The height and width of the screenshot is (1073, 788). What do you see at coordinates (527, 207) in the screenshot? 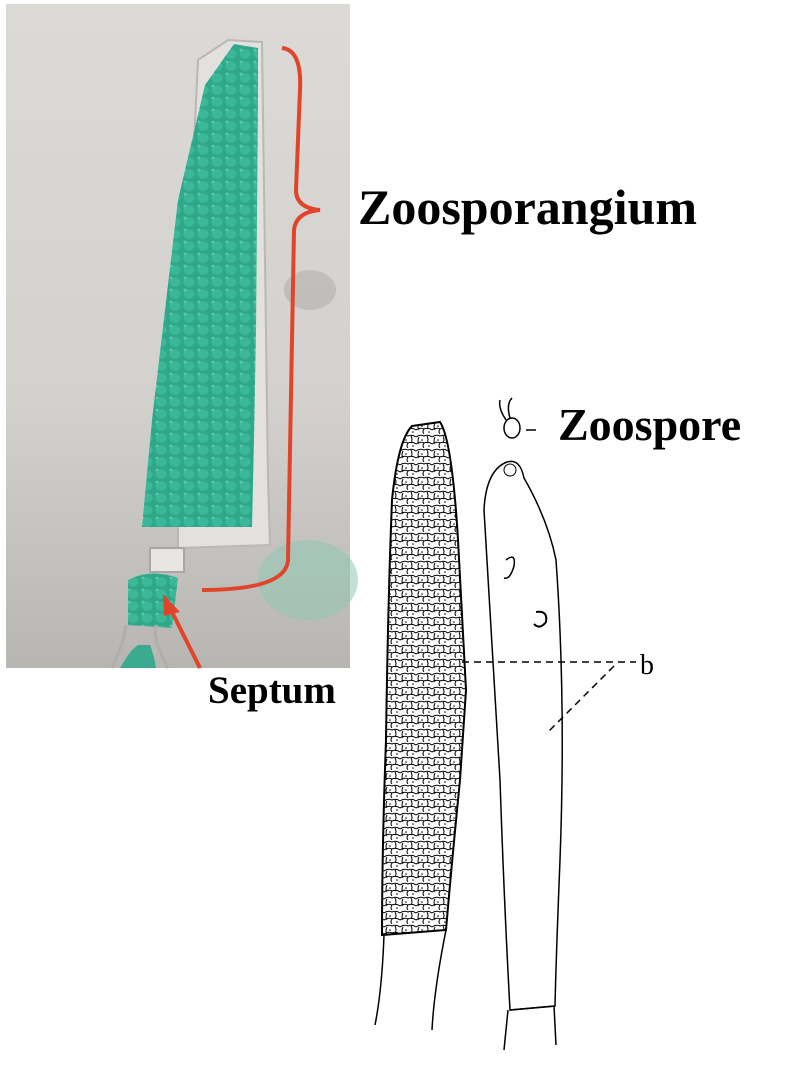
I see `zoosporangium-label: Zoosporangium` at bounding box center [527, 207].